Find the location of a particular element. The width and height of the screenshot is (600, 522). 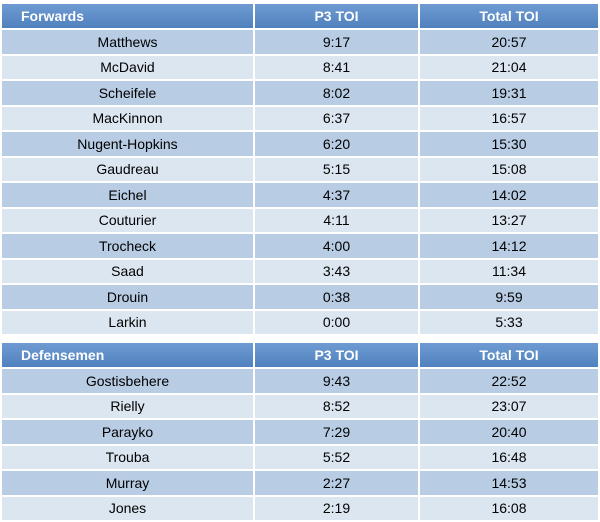

total-toi-cell: 13:27 is located at coordinates (509, 220).